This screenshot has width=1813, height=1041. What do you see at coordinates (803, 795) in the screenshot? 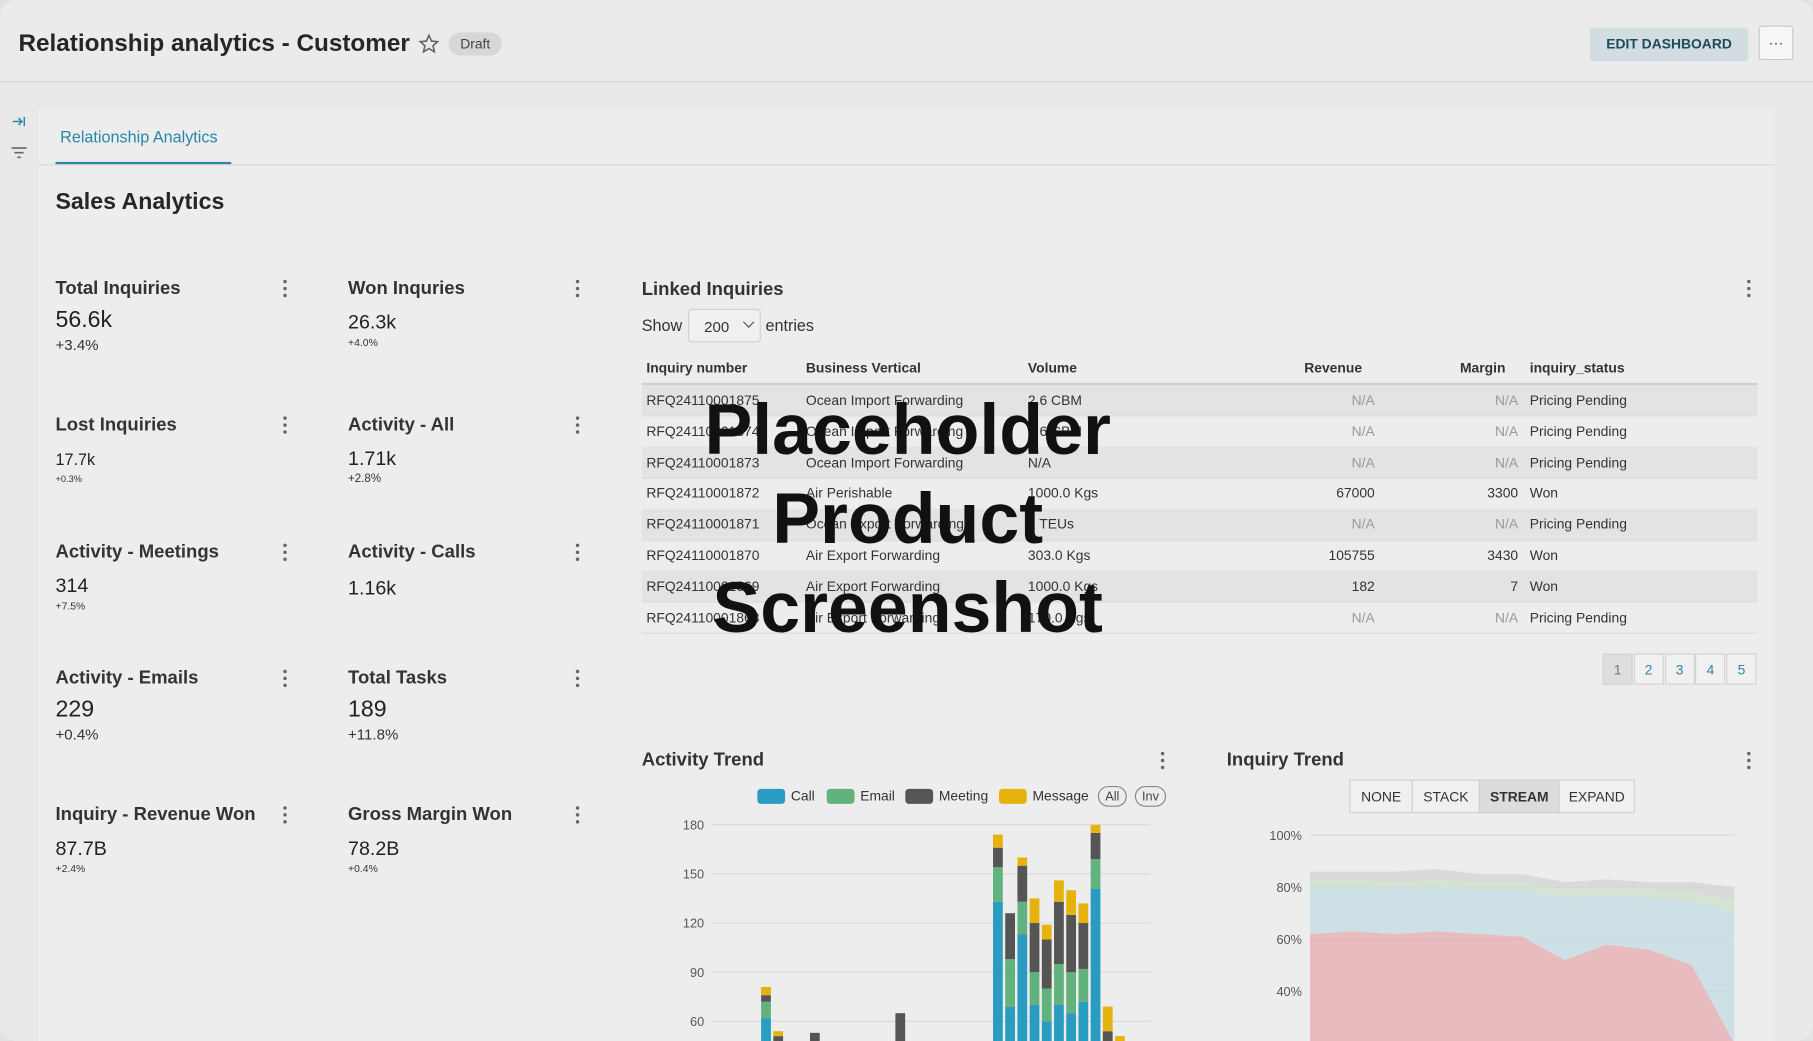
I see `legend-label: Call` at bounding box center [803, 795].